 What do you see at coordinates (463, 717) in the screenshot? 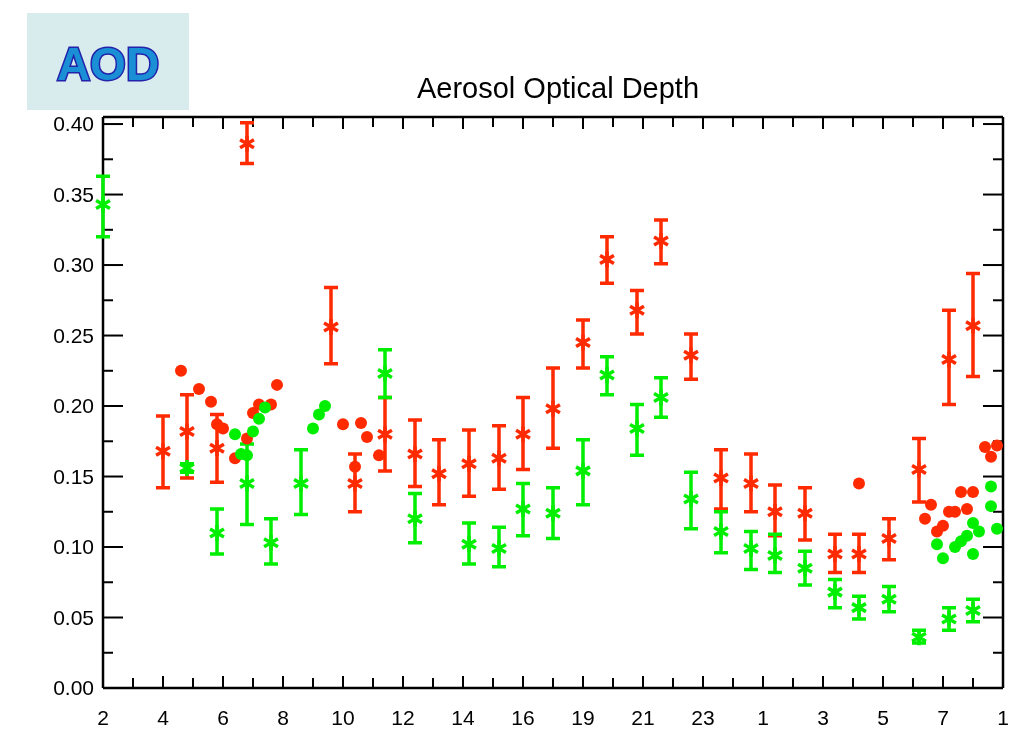
I see `x-tick-label: 14` at bounding box center [463, 717].